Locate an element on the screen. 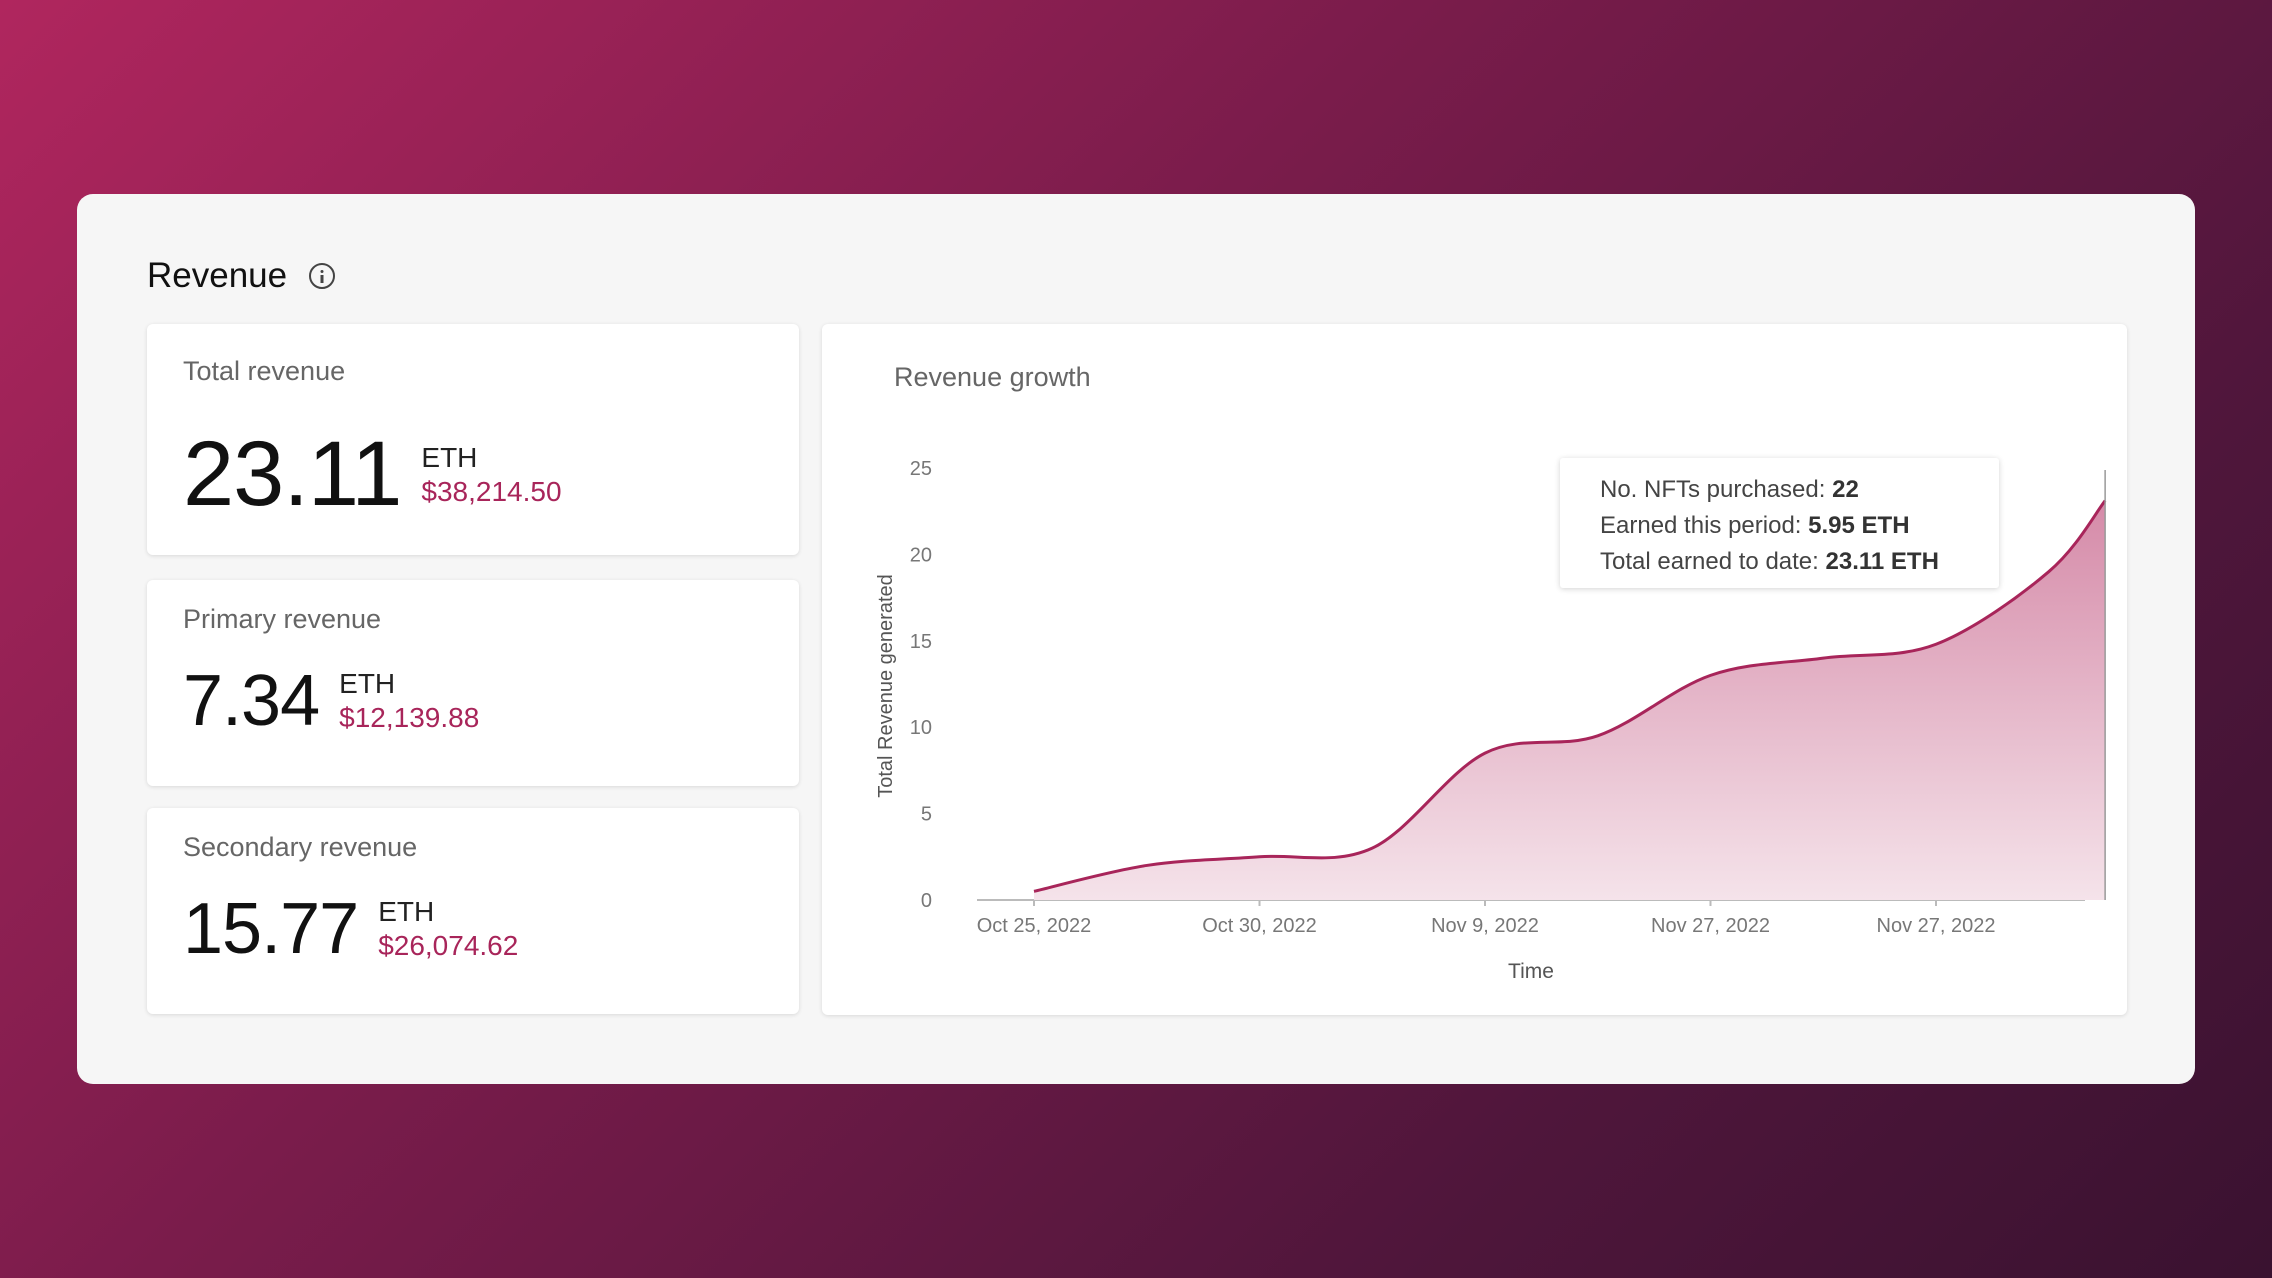  stat-row: 23.11 ETH $38,214.50 is located at coordinates (372, 474).